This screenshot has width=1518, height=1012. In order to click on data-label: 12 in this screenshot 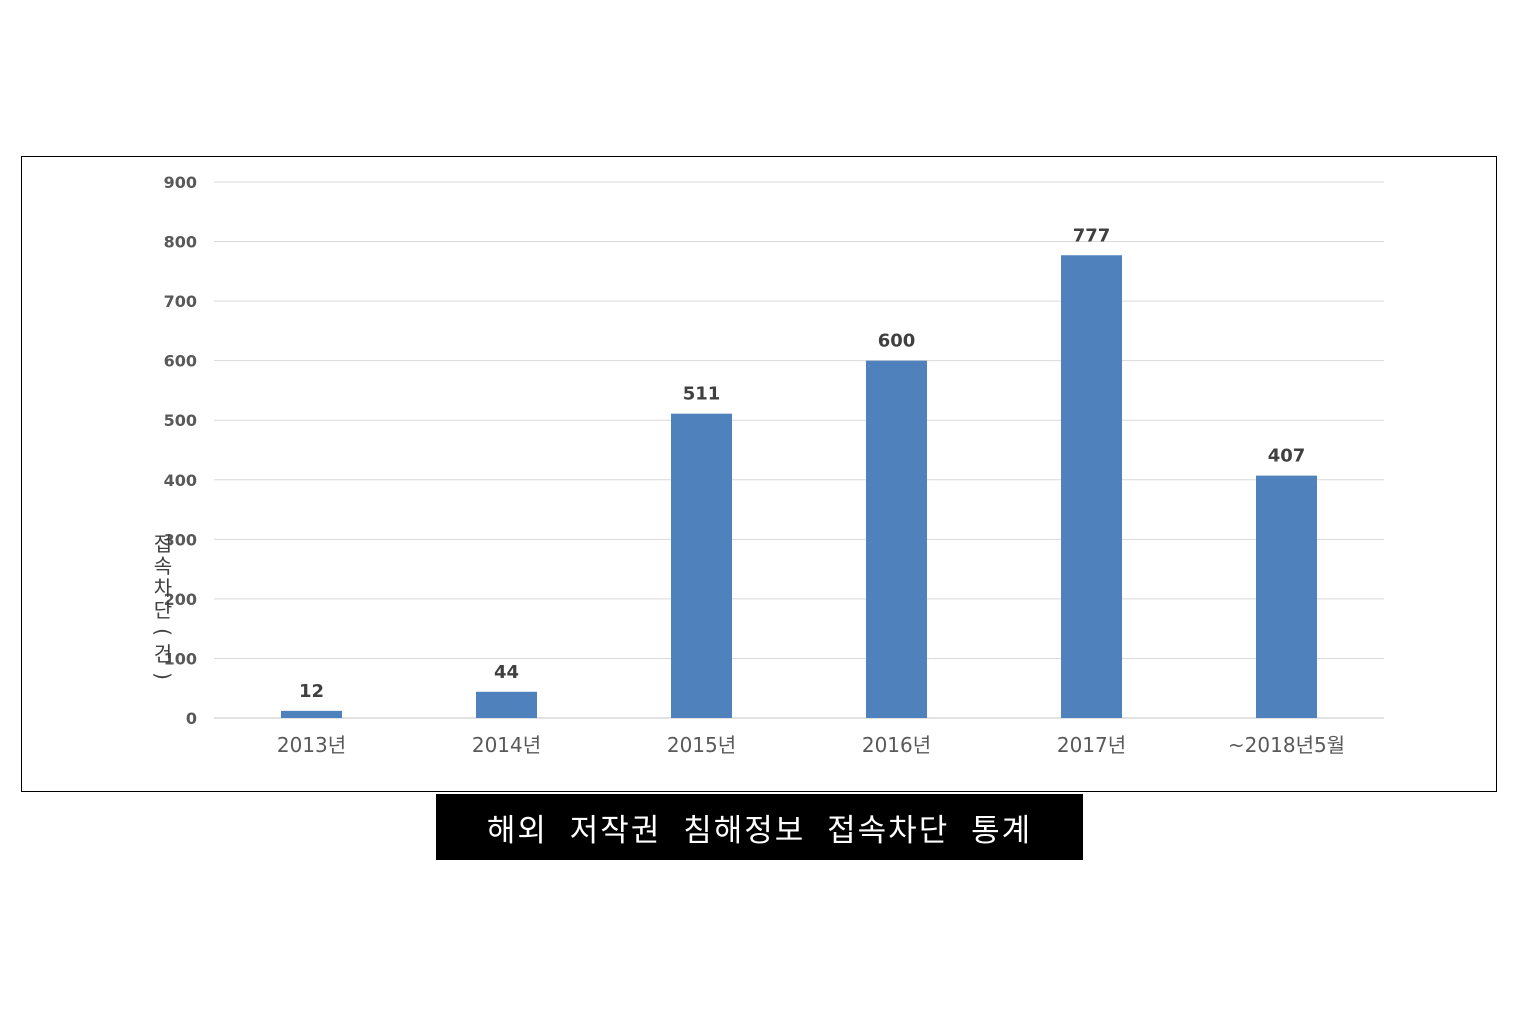, I will do `click(311, 691)`.